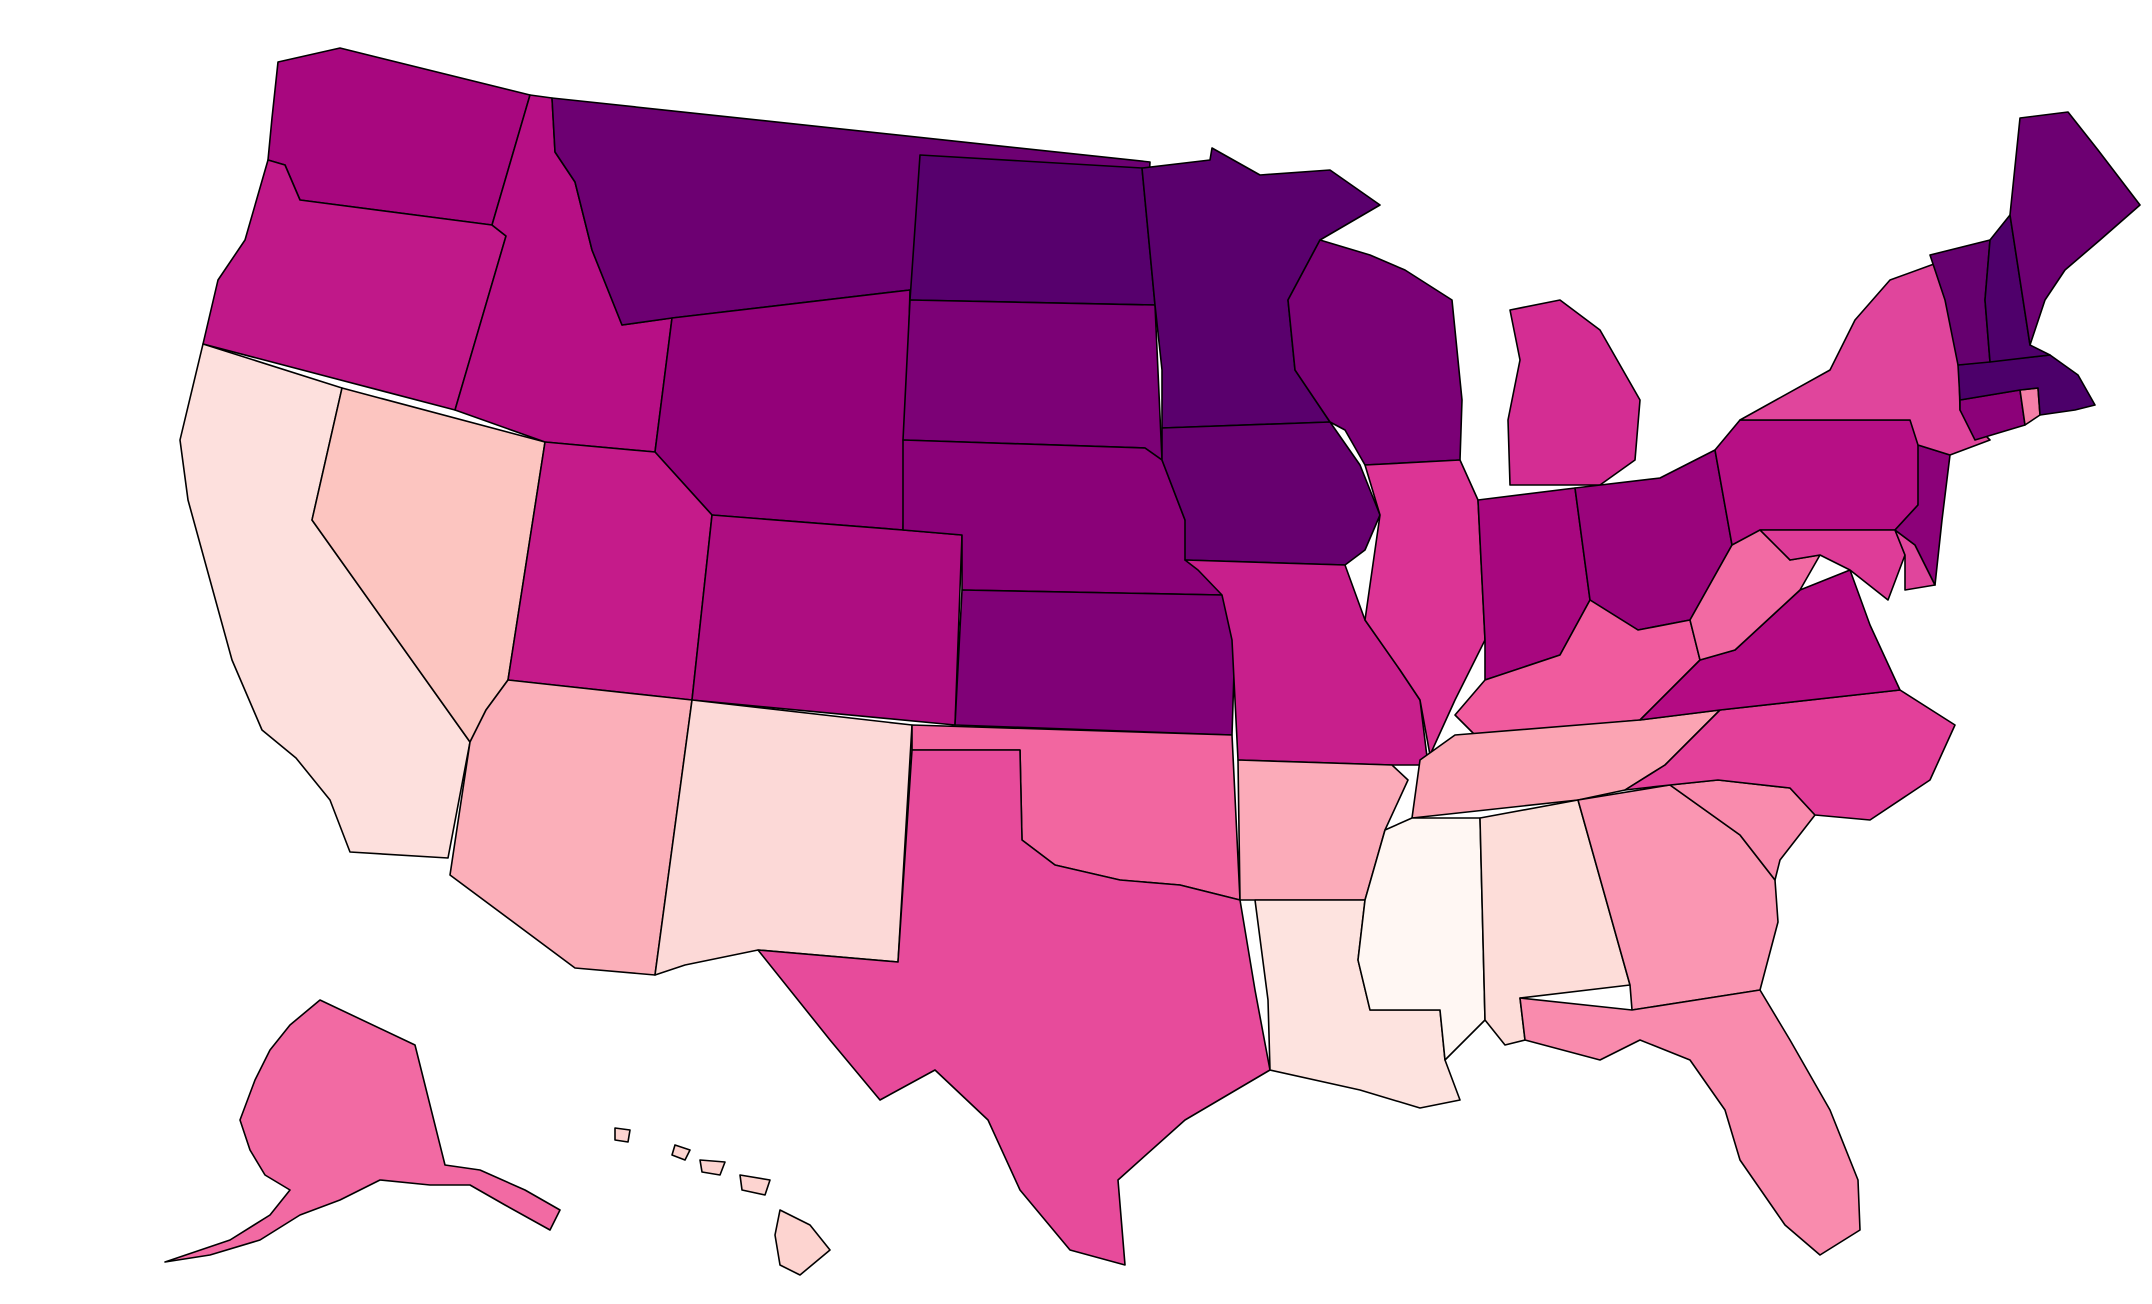  What do you see at coordinates (610, 571) in the screenshot?
I see `state-utah` at bounding box center [610, 571].